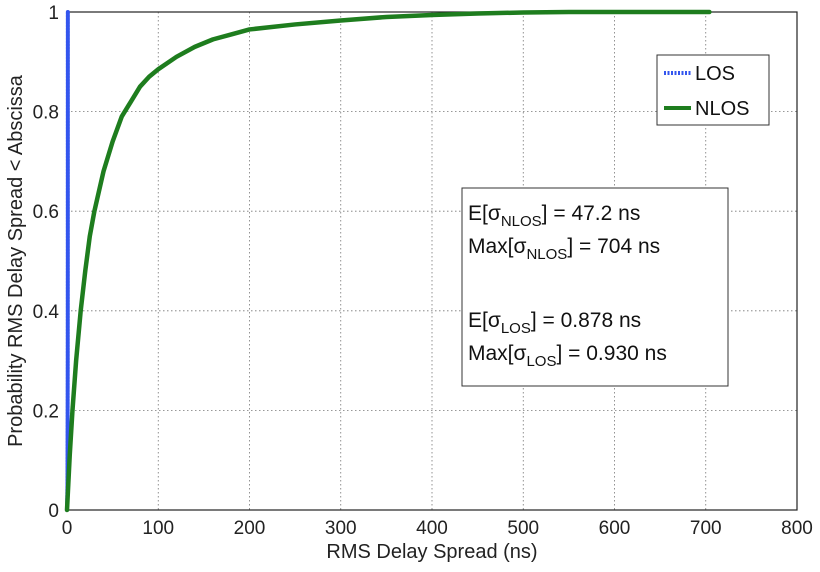  I want to click on series-line-los, so click(67, 261).